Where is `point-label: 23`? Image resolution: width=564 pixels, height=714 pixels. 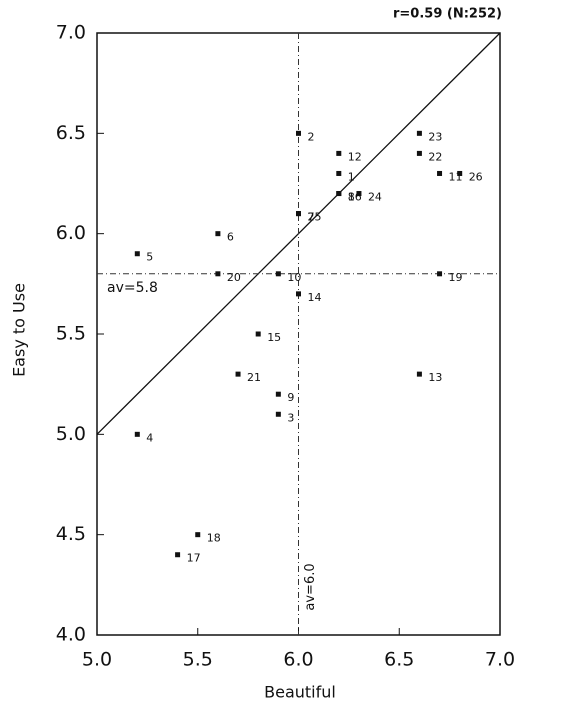
point-label: 23 is located at coordinates (435, 136).